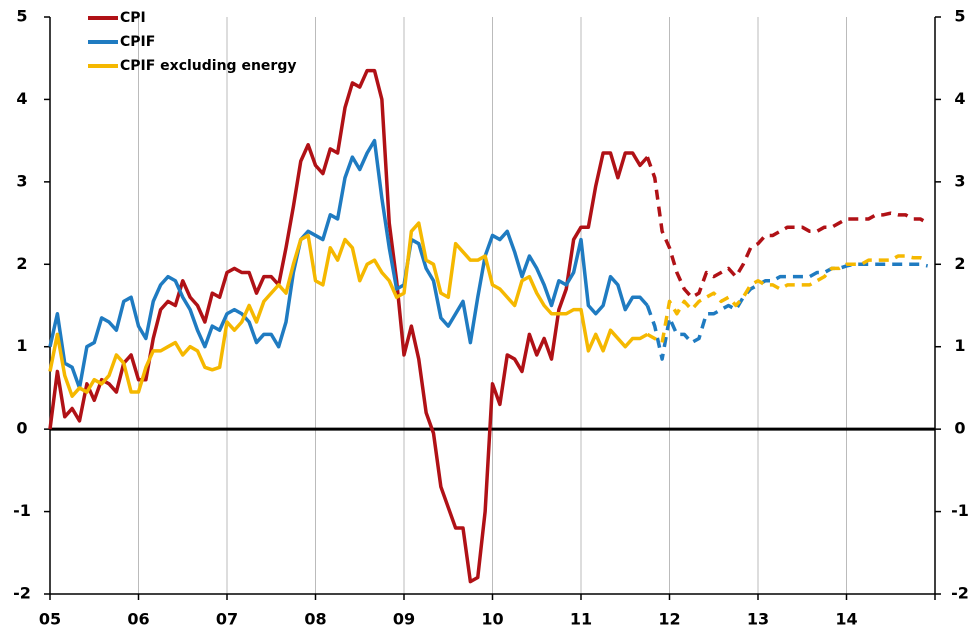 This screenshot has width=976, height=637. Describe the element at coordinates (315, 619) in the screenshot. I see `x-tick-label: 08` at that location.